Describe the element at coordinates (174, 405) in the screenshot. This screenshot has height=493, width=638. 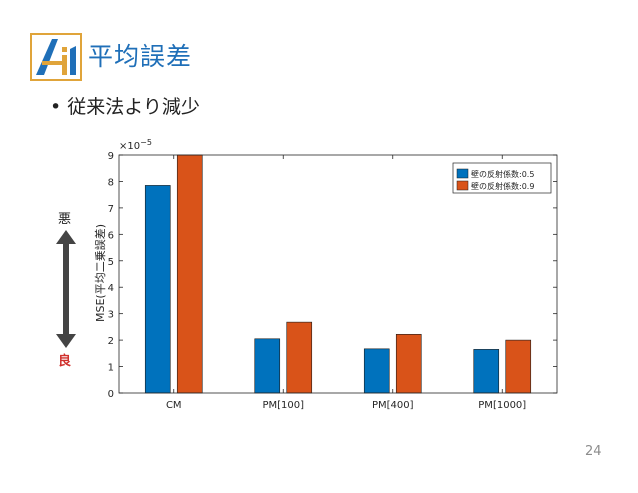
I see `x-tick-label: CM` at that location.